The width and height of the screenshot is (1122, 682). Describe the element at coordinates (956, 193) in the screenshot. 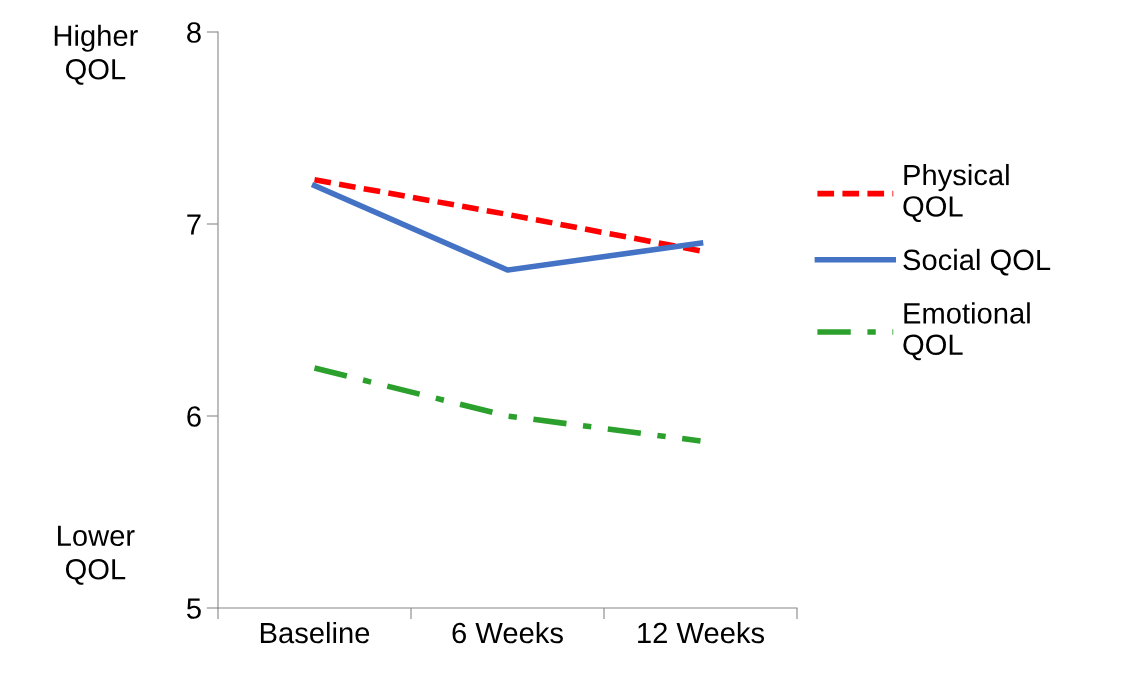

I see `legend-label: Physical QOL` at that location.